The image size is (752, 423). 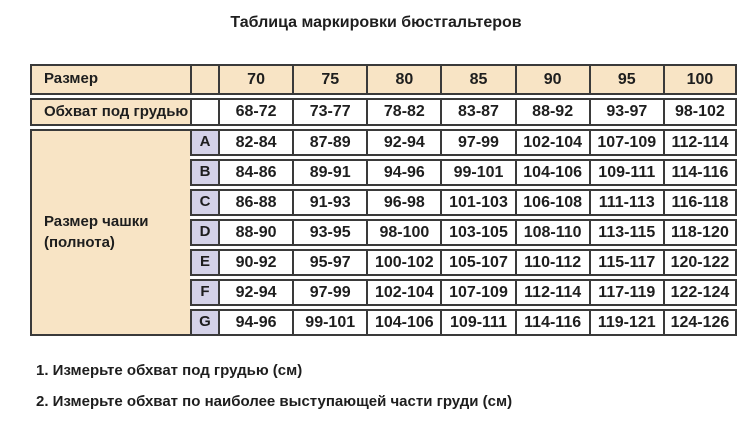 I want to click on cup-value-cell: 84-86, so click(x=255, y=172).